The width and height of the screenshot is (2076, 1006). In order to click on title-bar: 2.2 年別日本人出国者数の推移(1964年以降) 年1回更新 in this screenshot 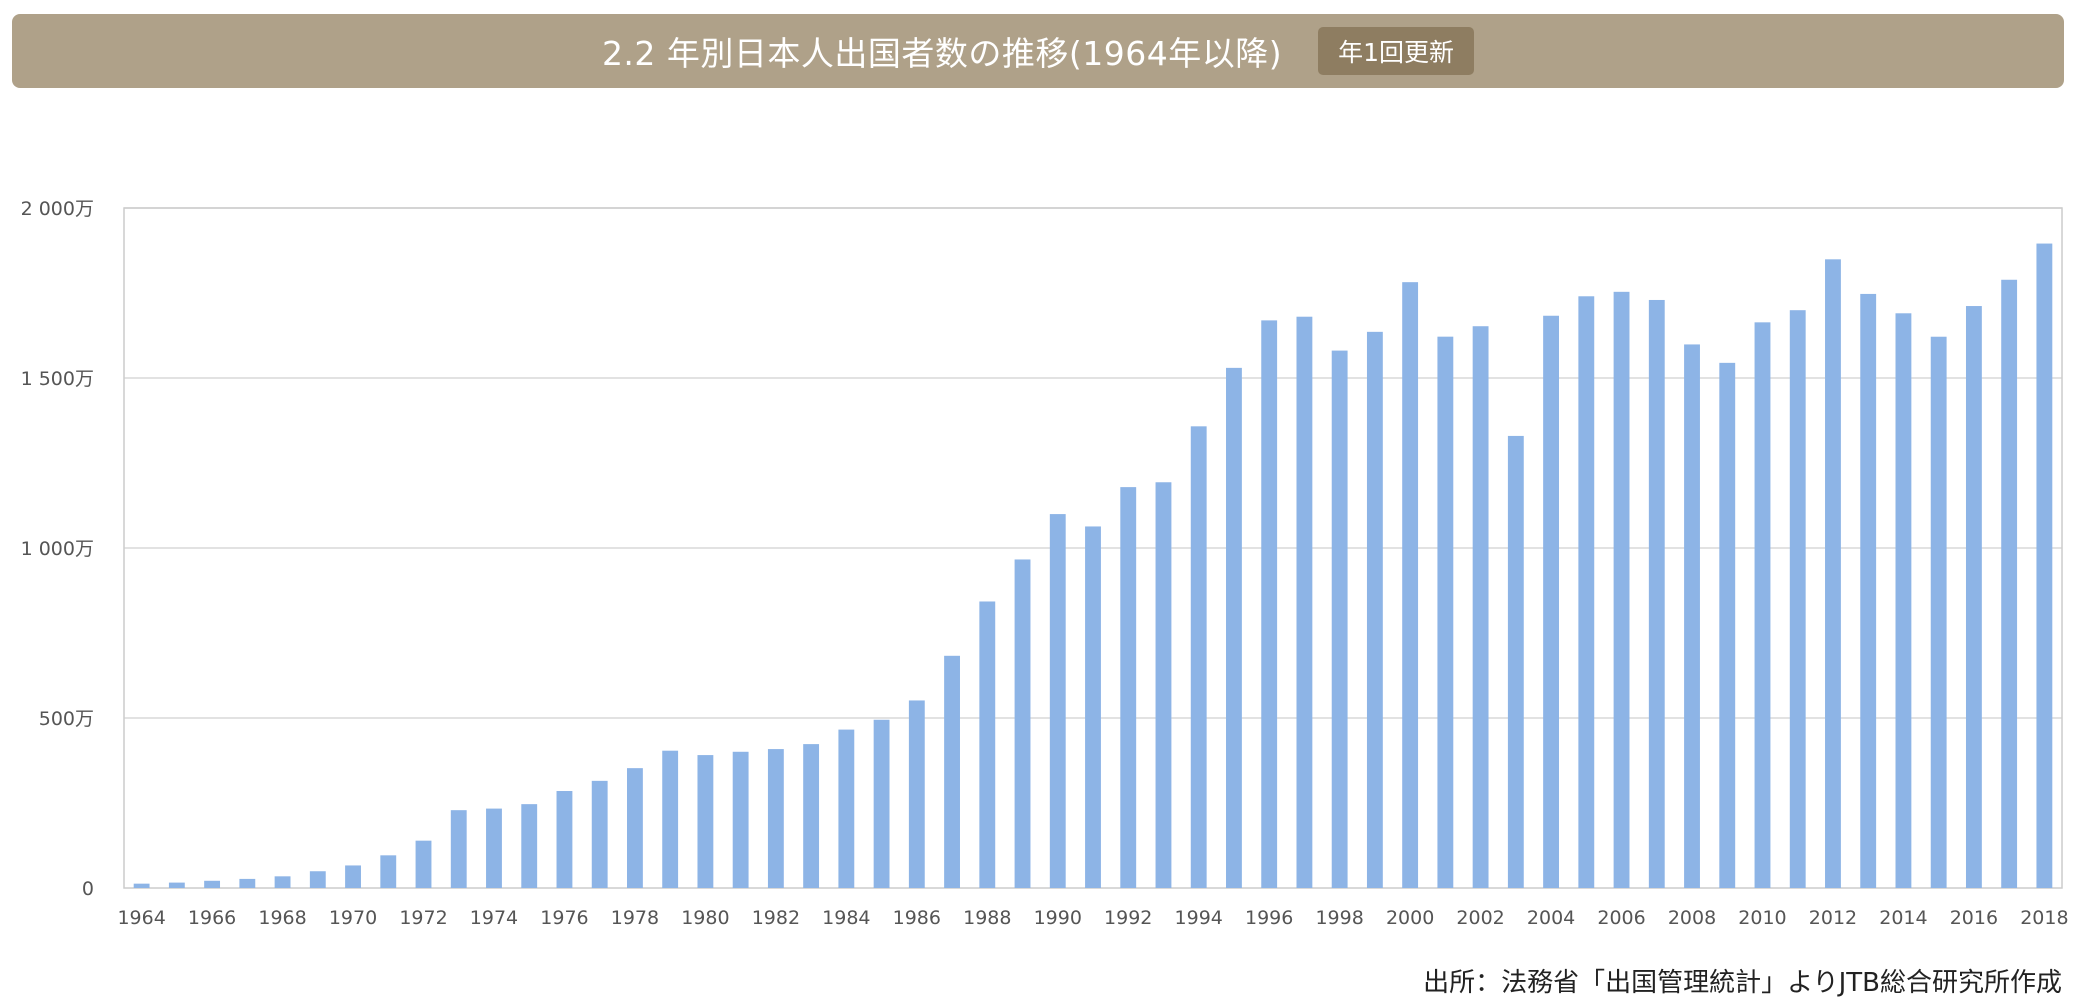, I will do `click(1038, 51)`.